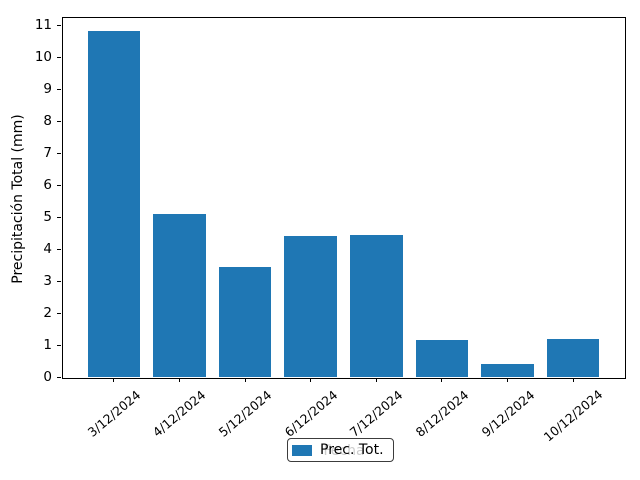 This screenshot has height=480, width=640. Describe the element at coordinates (18, 199) in the screenshot. I see `y-axis-label: Precipitación Total (mm)` at that location.